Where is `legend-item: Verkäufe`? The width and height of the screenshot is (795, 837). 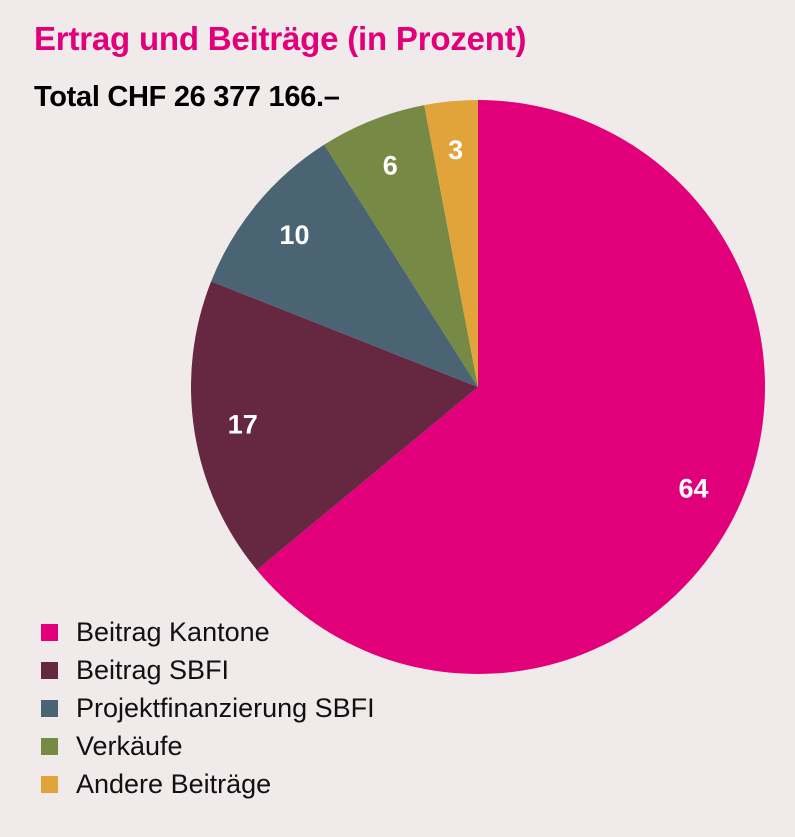 legend-item: Verkäufe is located at coordinates (208, 746).